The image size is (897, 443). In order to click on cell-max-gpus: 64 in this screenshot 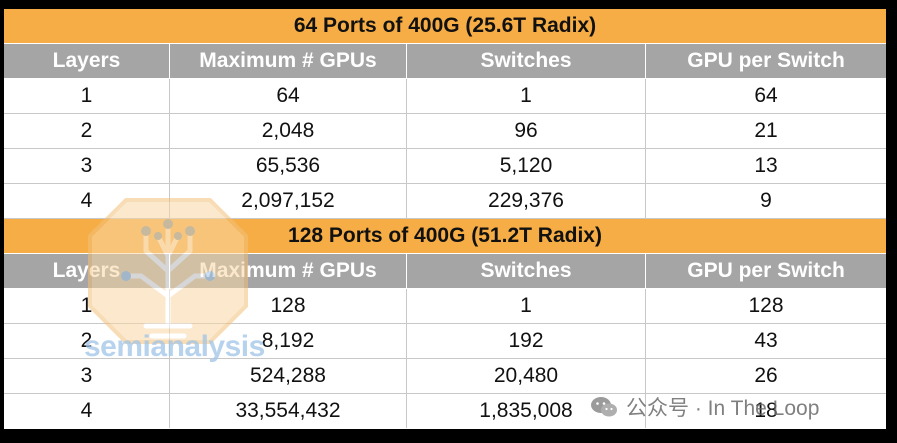, I will do `click(288, 96)`.